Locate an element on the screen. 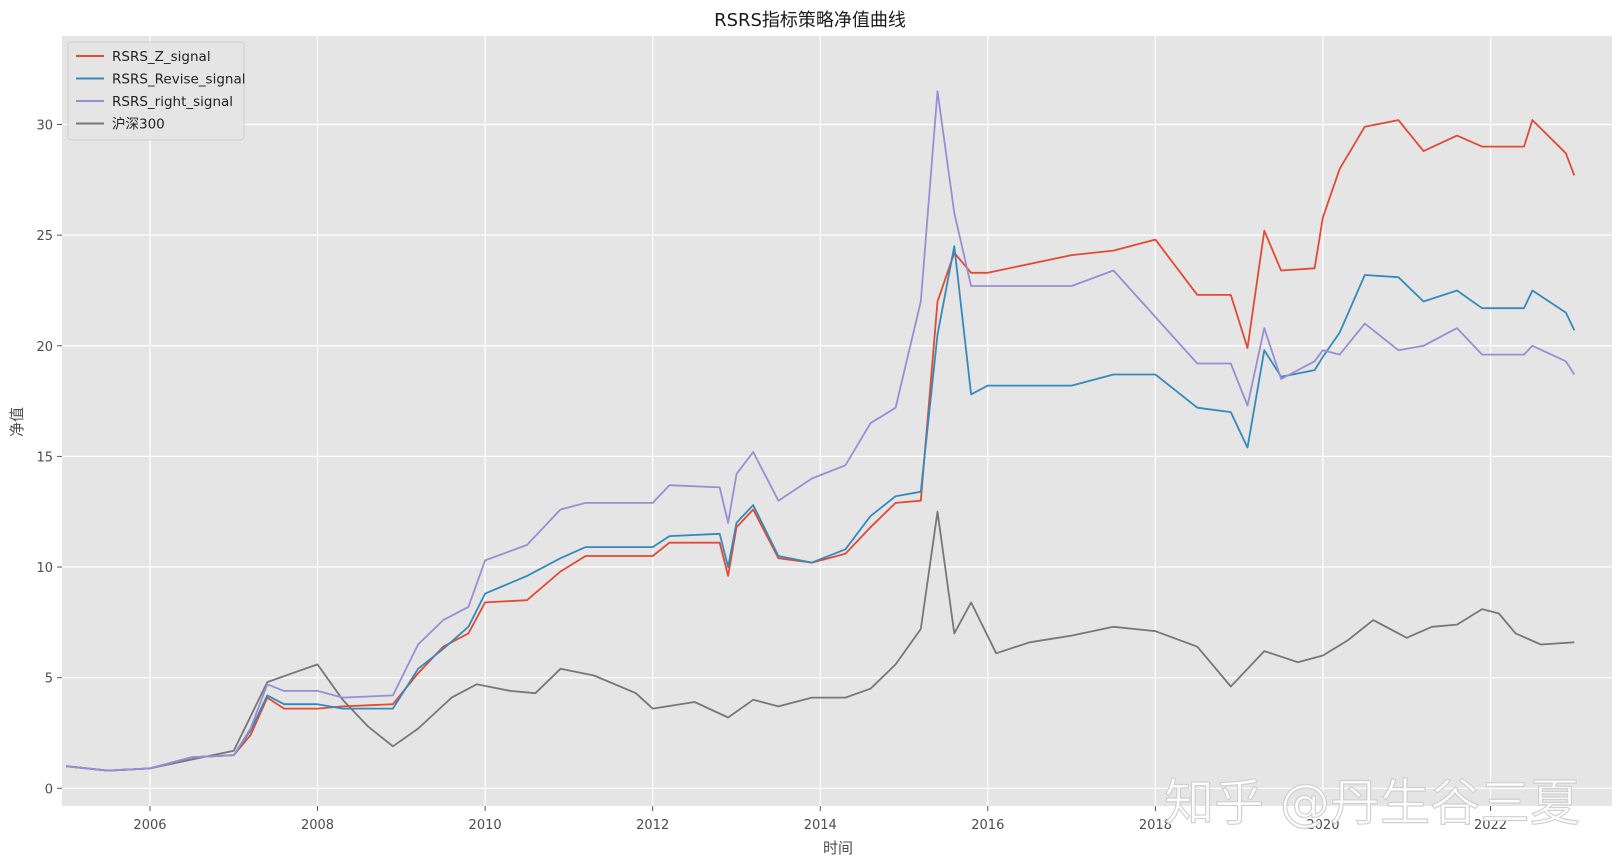  y-tick-label: 5 is located at coordinates (49, 679).